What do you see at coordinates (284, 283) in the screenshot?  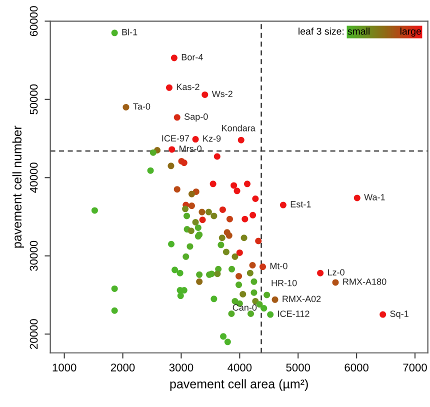 I see `annotation: HR-10` at bounding box center [284, 283].